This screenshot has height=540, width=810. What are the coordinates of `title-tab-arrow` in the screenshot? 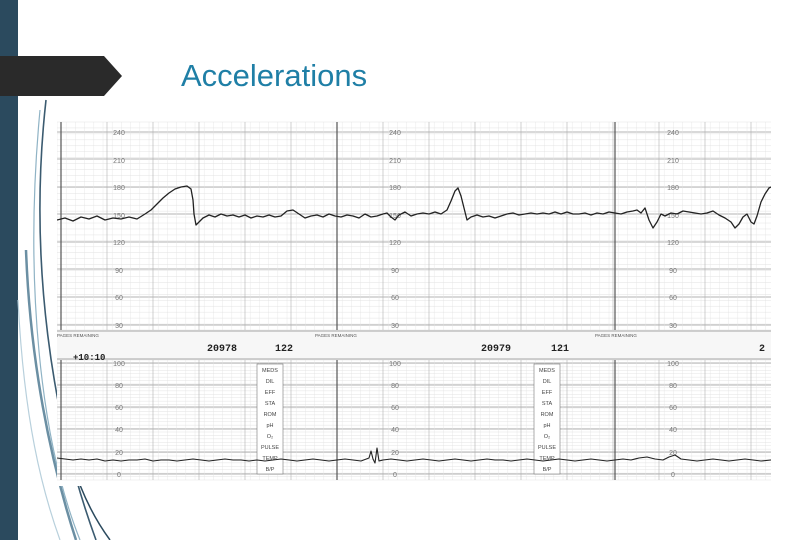 It's located at (61, 76).